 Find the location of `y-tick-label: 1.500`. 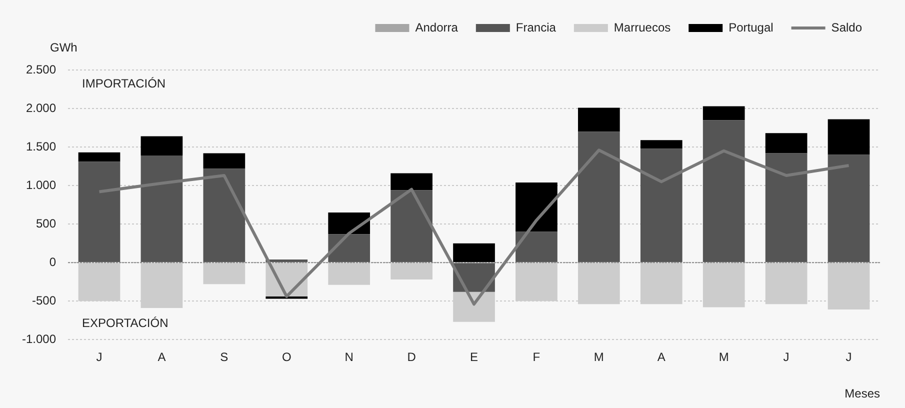

y-tick-label: 1.500 is located at coordinates (41, 146).